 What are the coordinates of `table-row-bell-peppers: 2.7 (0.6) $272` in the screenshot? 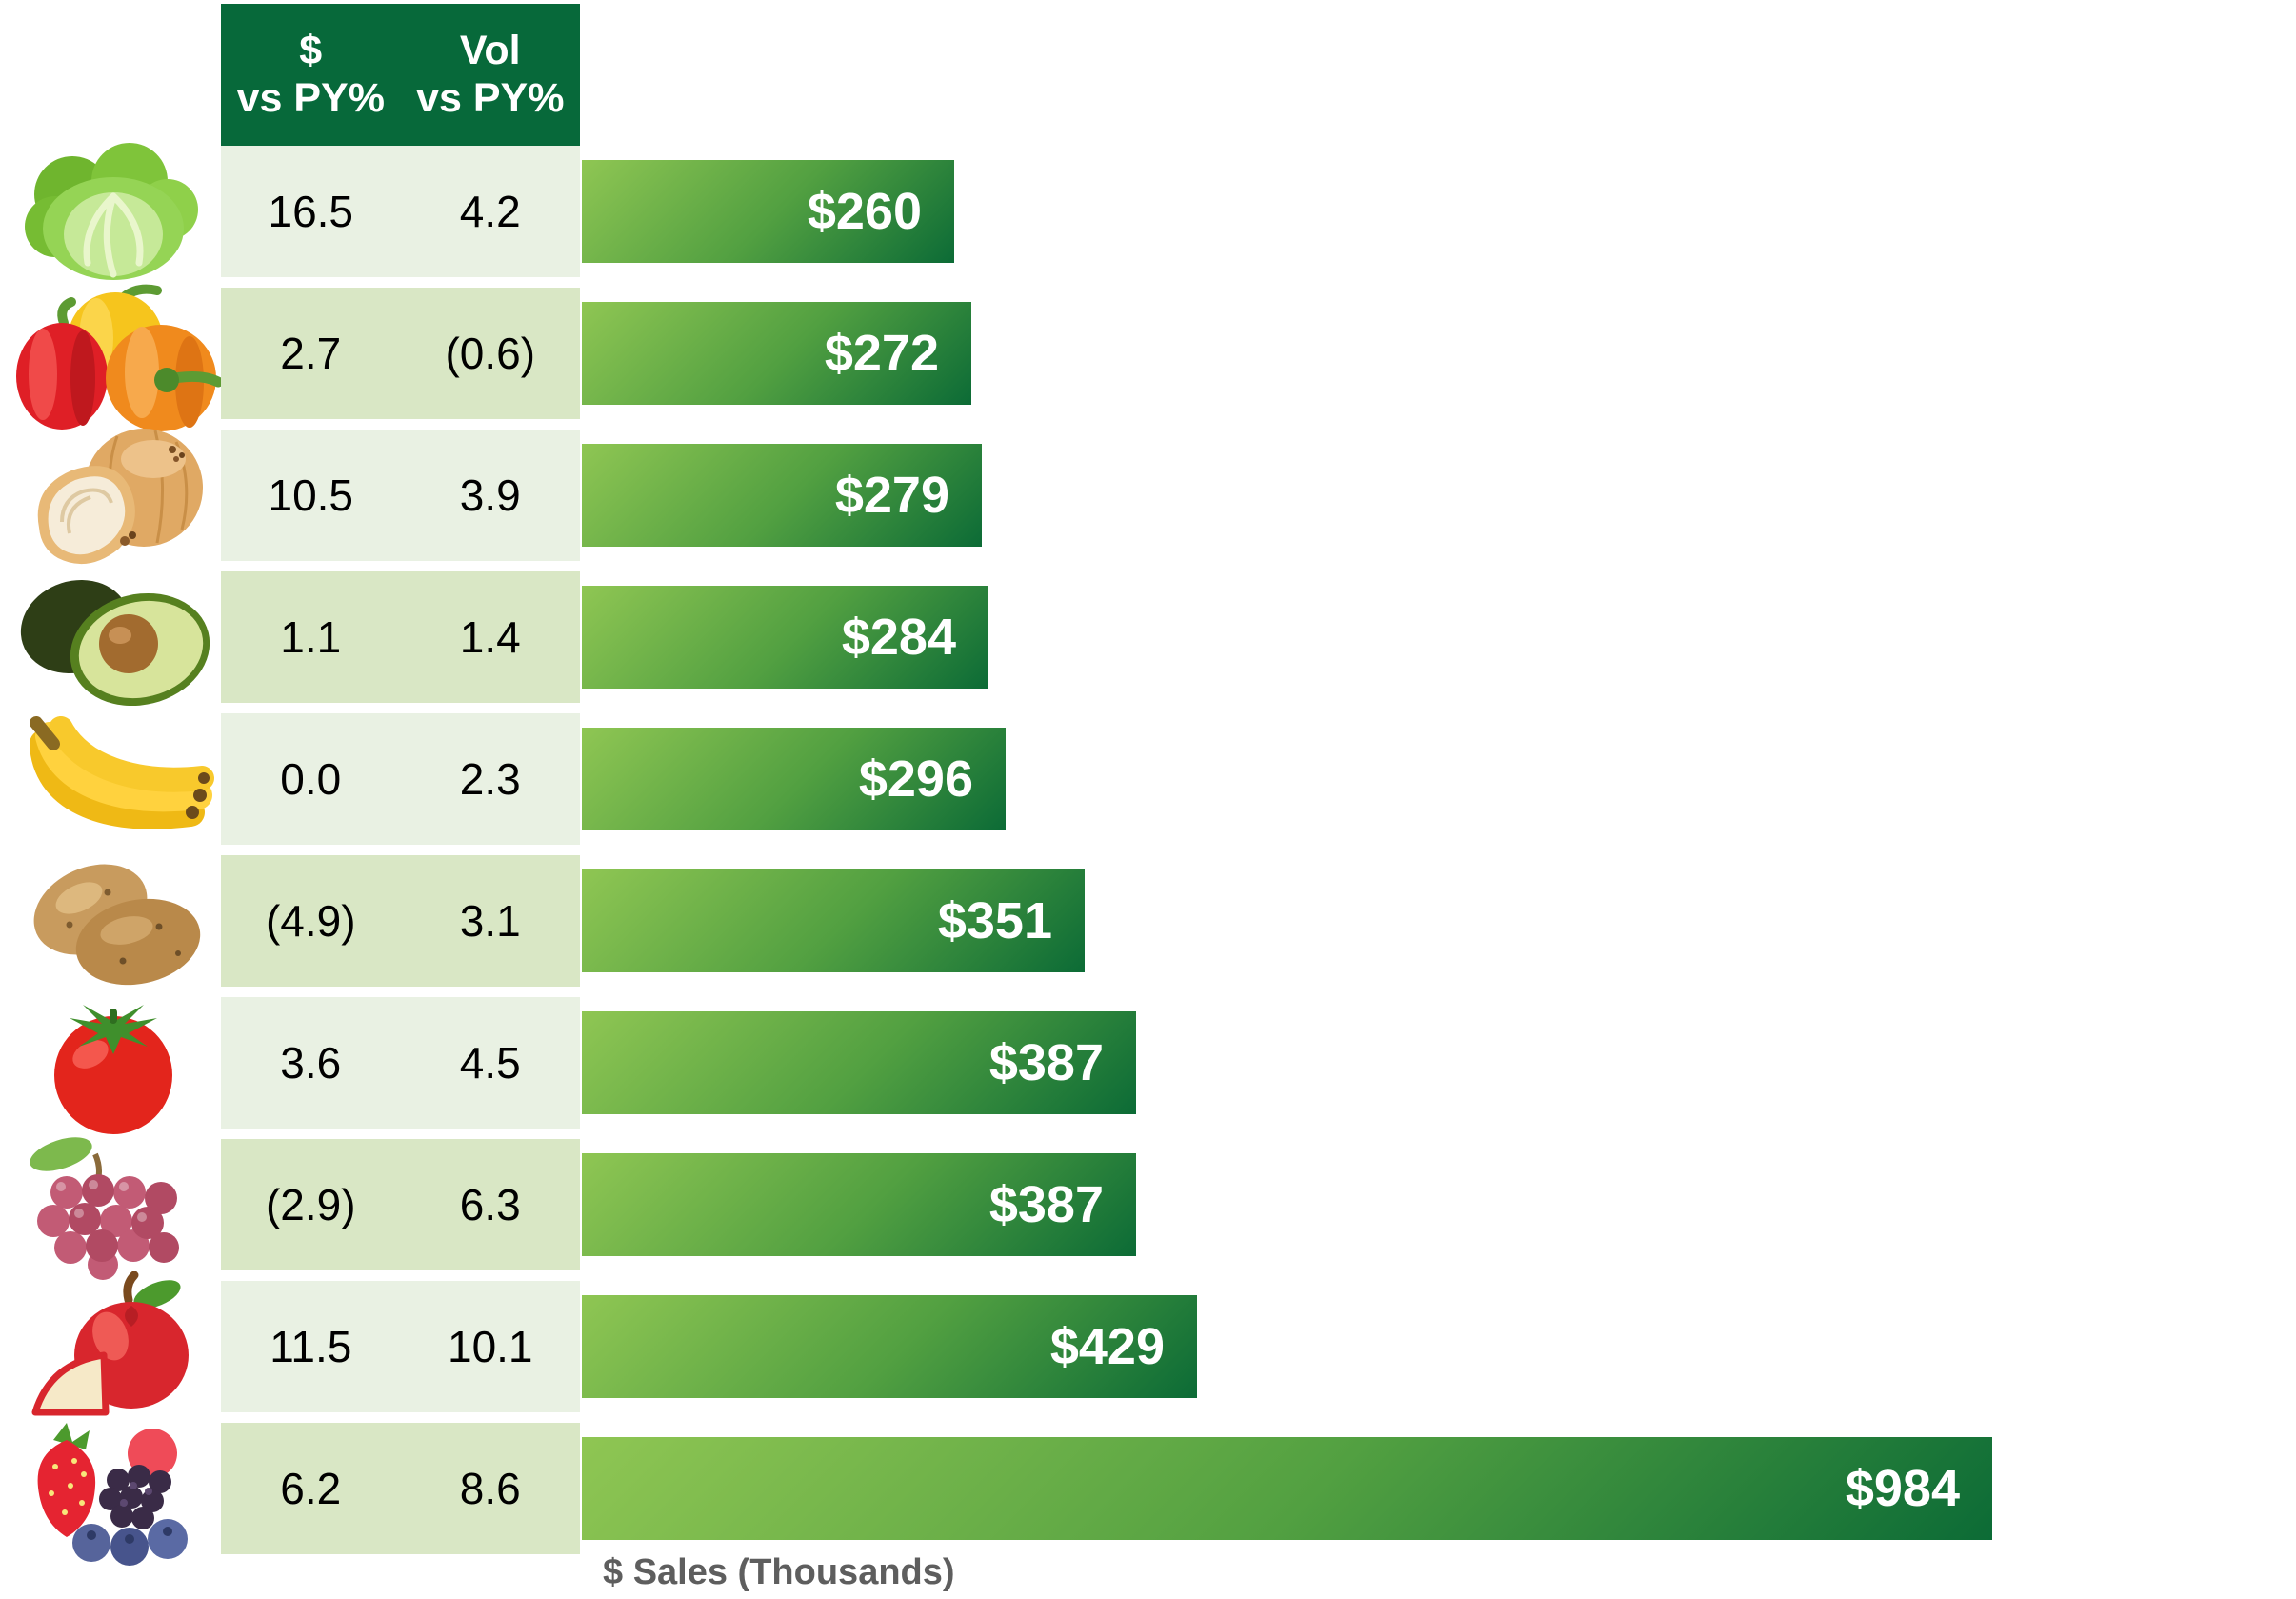 It's located at (1148, 357).